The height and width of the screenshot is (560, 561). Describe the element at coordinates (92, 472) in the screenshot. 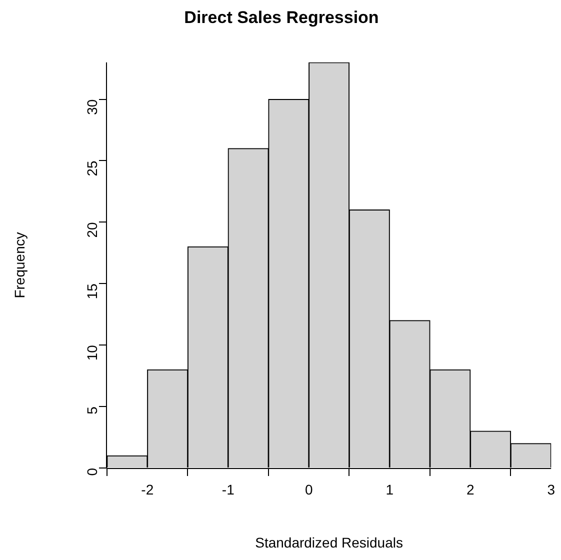

I see `y-tick-label: 0` at that location.